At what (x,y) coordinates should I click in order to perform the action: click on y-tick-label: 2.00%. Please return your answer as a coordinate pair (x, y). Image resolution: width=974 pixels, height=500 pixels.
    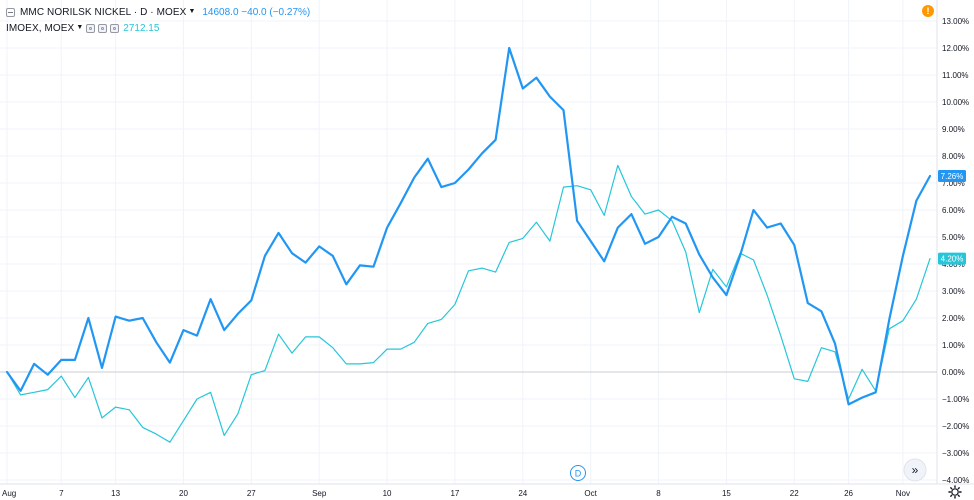
    Looking at the image, I should click on (953, 318).